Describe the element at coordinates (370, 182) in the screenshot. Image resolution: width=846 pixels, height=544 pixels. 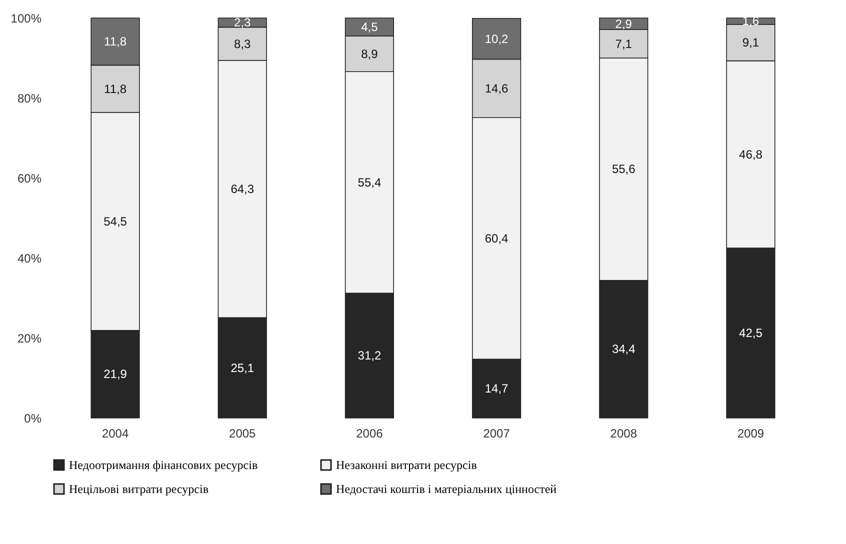
I see `data-label: 55,4` at that location.